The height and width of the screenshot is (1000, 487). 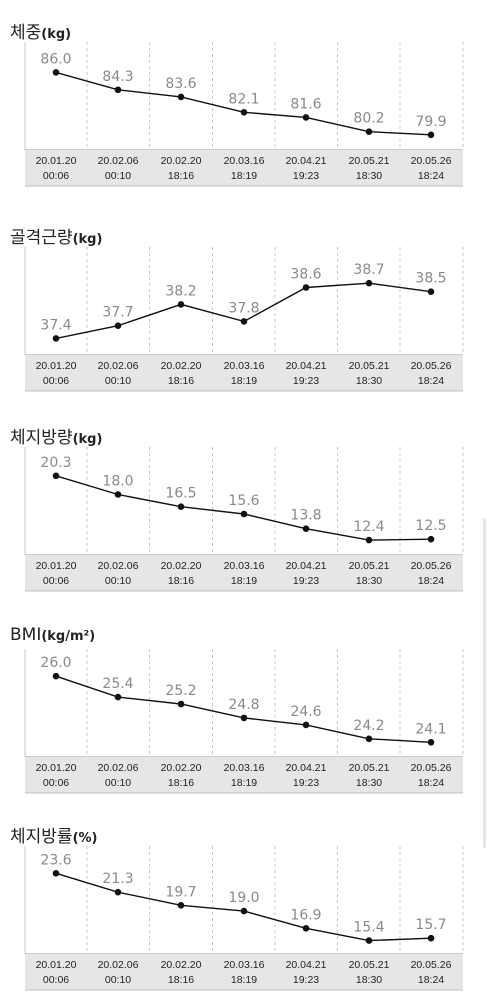 What do you see at coordinates (430, 526) in the screenshot?
I see `data-label: 12.5` at bounding box center [430, 526].